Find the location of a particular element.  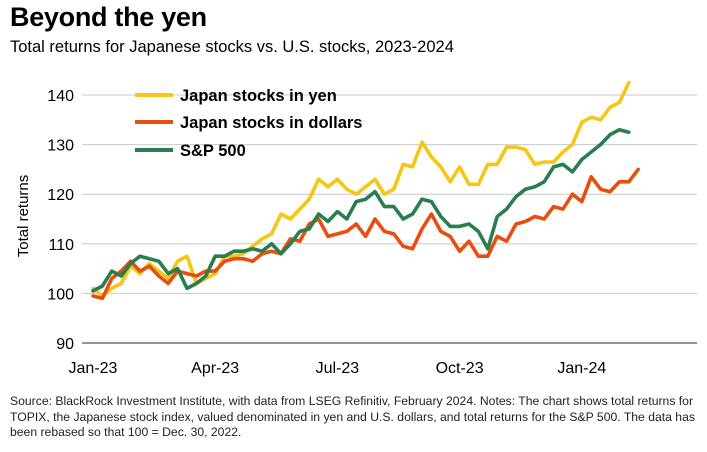

y-tick-label: 90 is located at coordinates (65, 344).